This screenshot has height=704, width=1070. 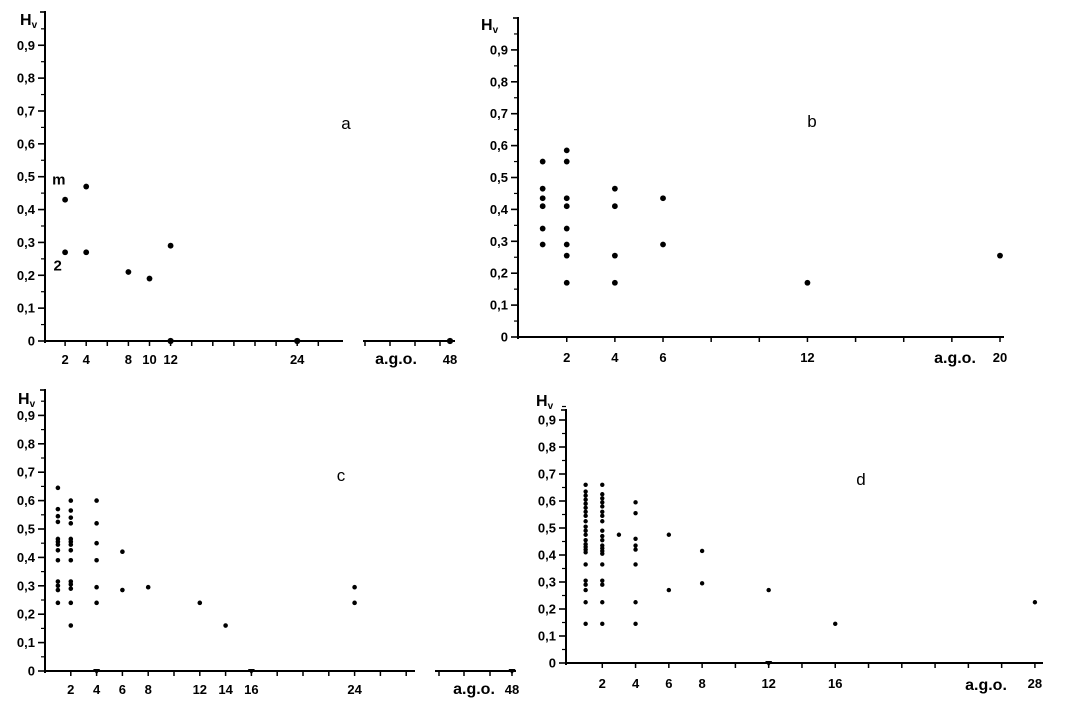 I want to click on y-tick-label: 0,2, so click(x=547, y=609).